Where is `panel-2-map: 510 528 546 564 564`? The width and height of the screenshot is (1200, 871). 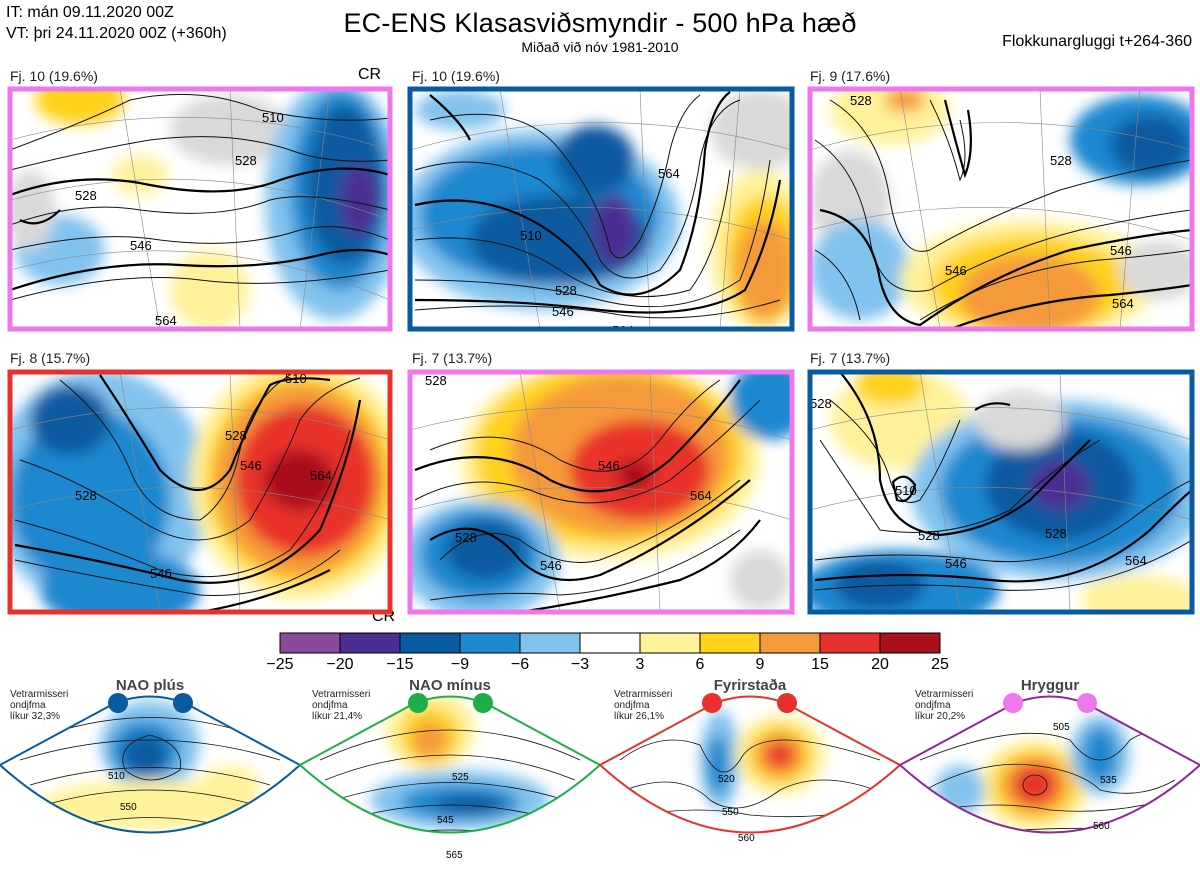
panel-2-map: 510 528 546 564 564 is located at coordinates (601, 213).